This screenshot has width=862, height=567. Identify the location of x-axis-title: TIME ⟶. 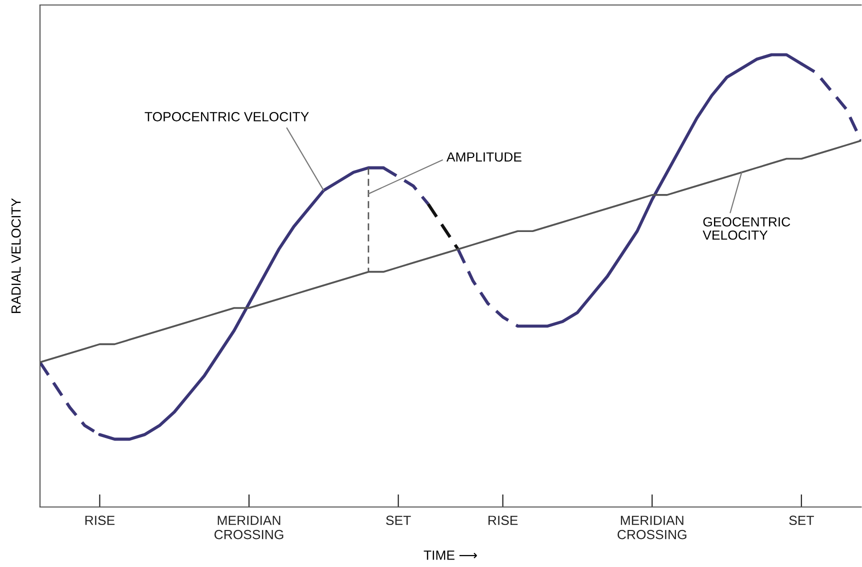
(450, 555).